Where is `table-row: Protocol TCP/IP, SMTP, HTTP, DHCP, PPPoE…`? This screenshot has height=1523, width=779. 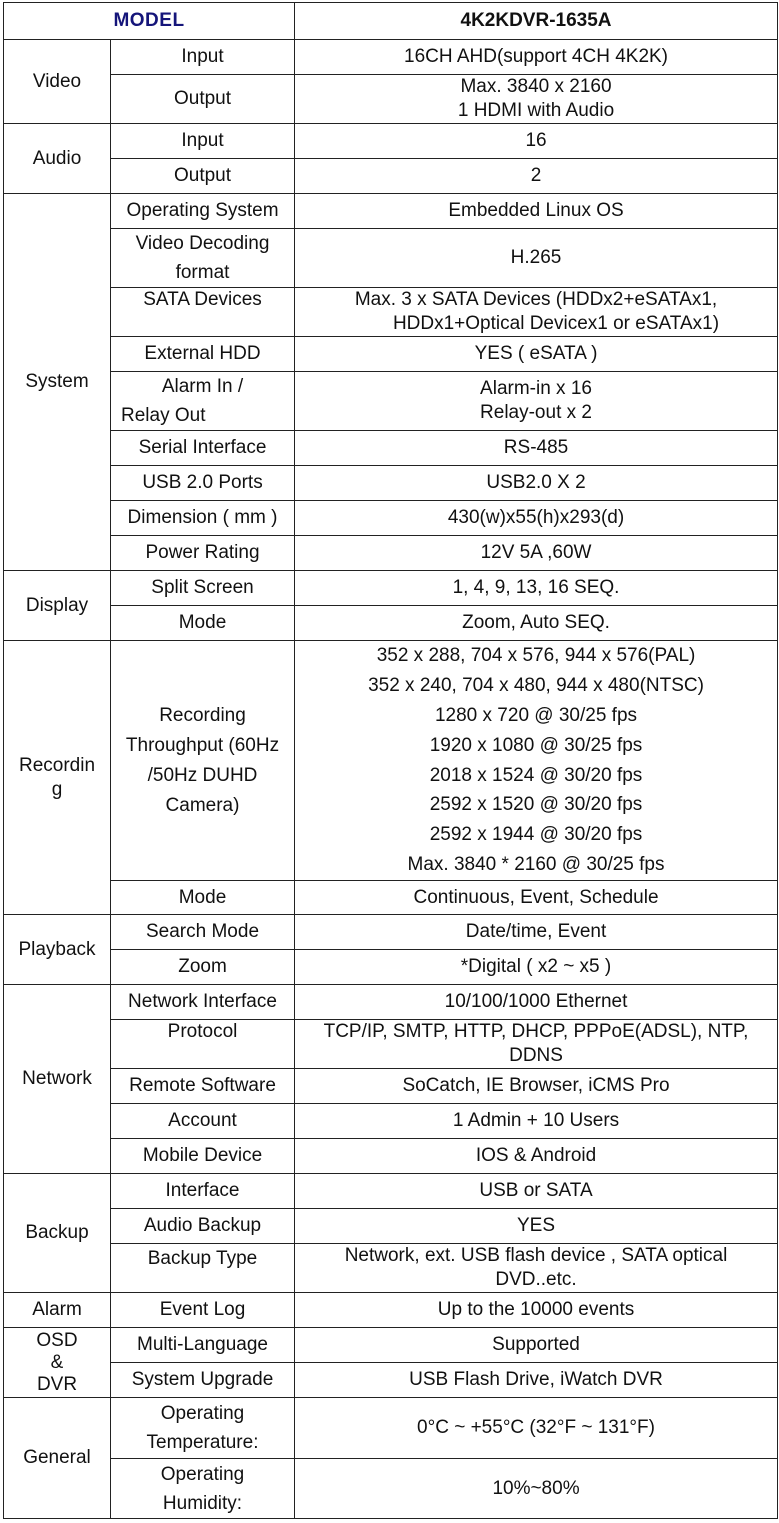
table-row: Protocol TCP/IP, SMTP, HTTP, DHCP, PPPoE… is located at coordinates (391, 1044).